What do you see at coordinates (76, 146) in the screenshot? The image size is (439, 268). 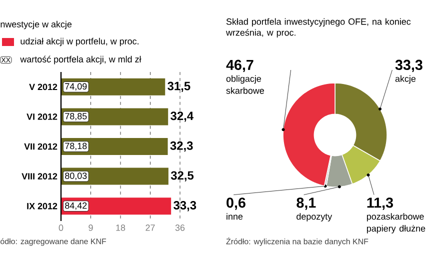 I see `annotation: 78,18` at bounding box center [76, 146].